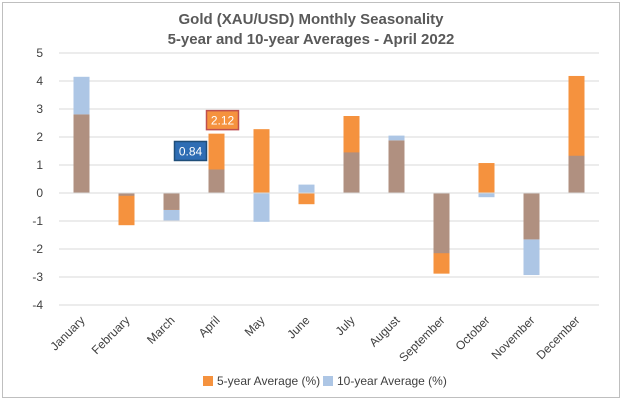  Describe the element at coordinates (255, 326) in the screenshot. I see `x-tick-label: May` at that location.